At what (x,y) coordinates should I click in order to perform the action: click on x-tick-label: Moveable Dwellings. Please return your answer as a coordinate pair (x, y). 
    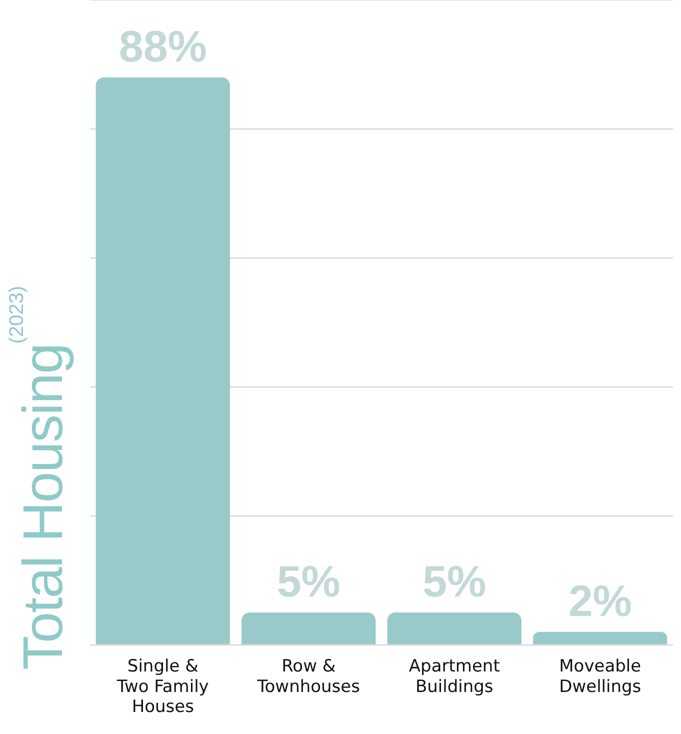
    Looking at the image, I should click on (600, 676).